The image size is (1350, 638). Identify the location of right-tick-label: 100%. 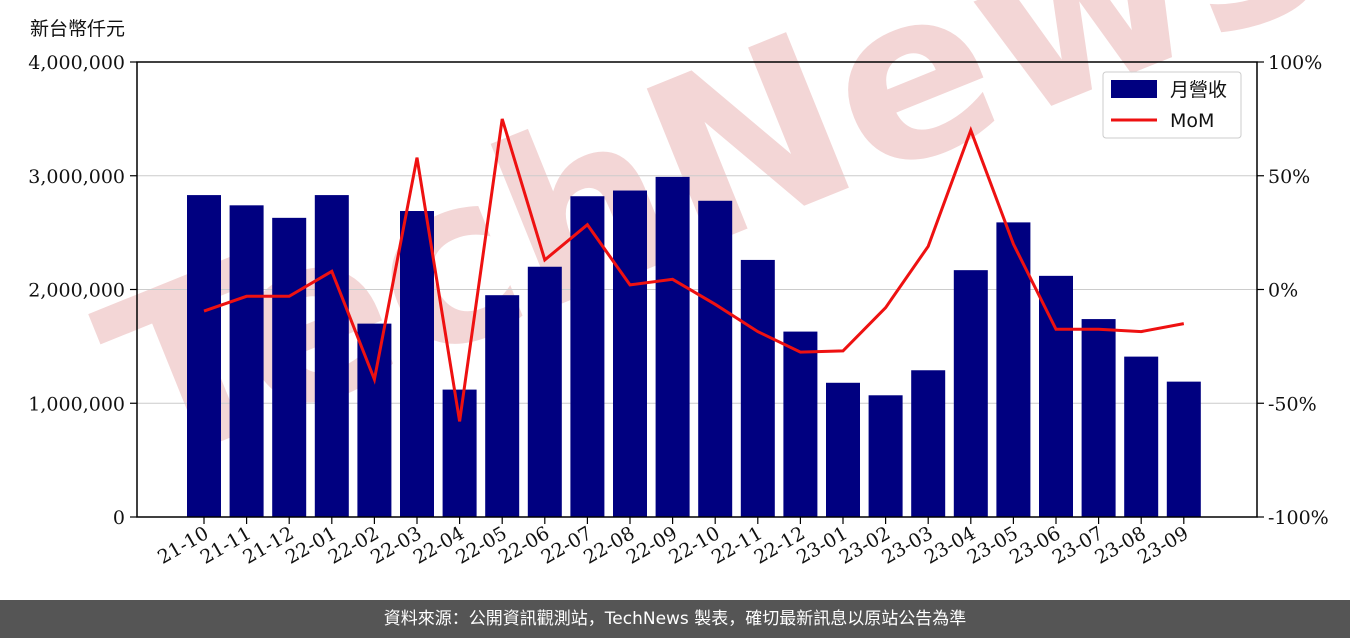
(1295, 63).